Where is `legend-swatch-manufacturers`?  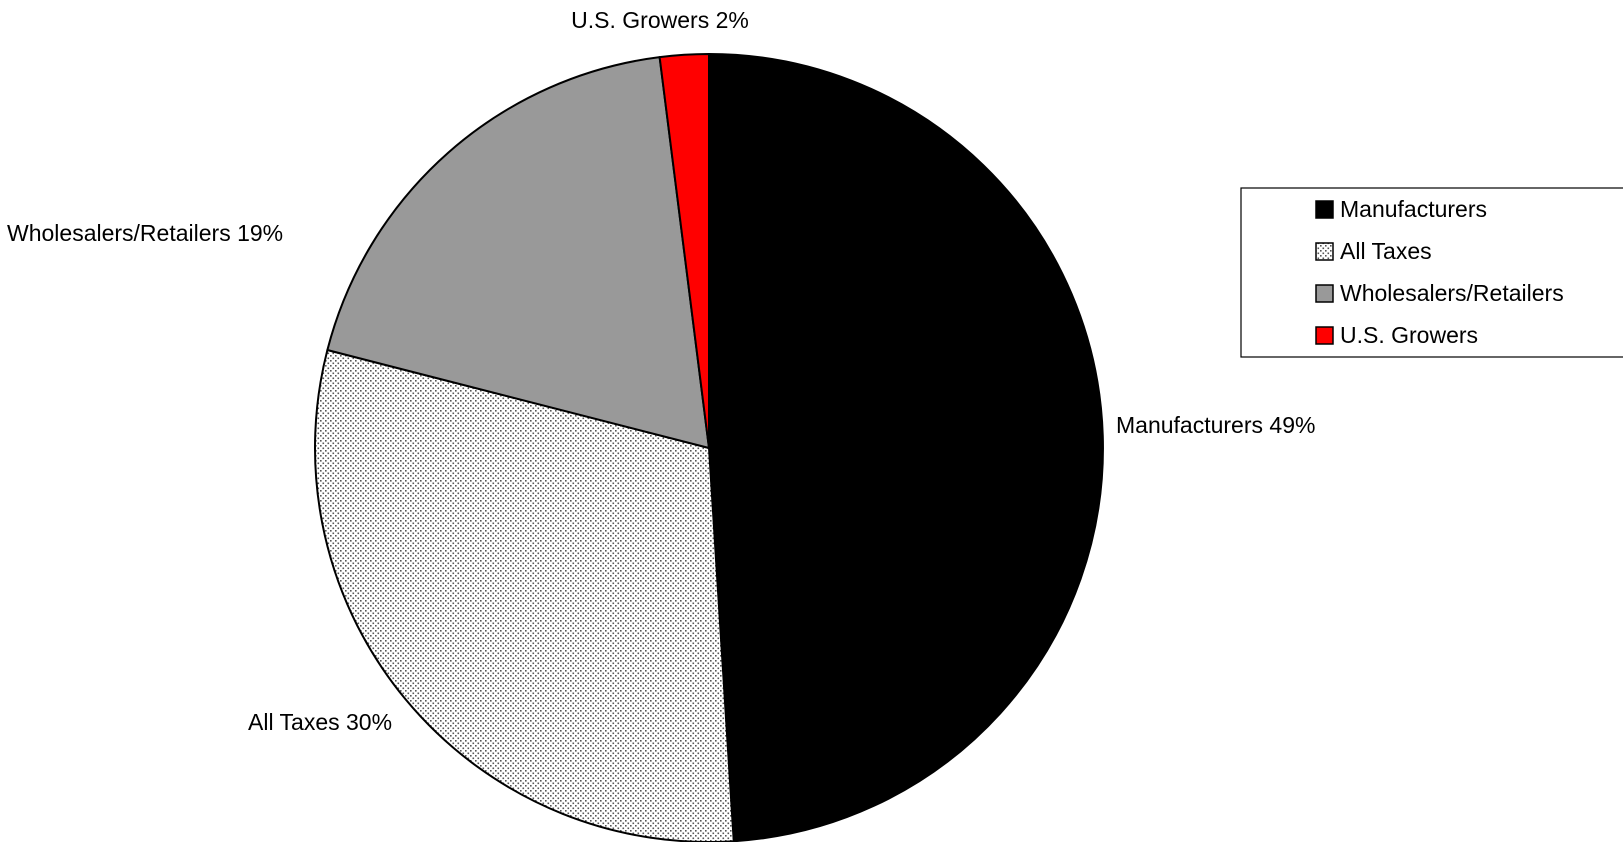
legend-swatch-manufacturers is located at coordinates (1324, 209).